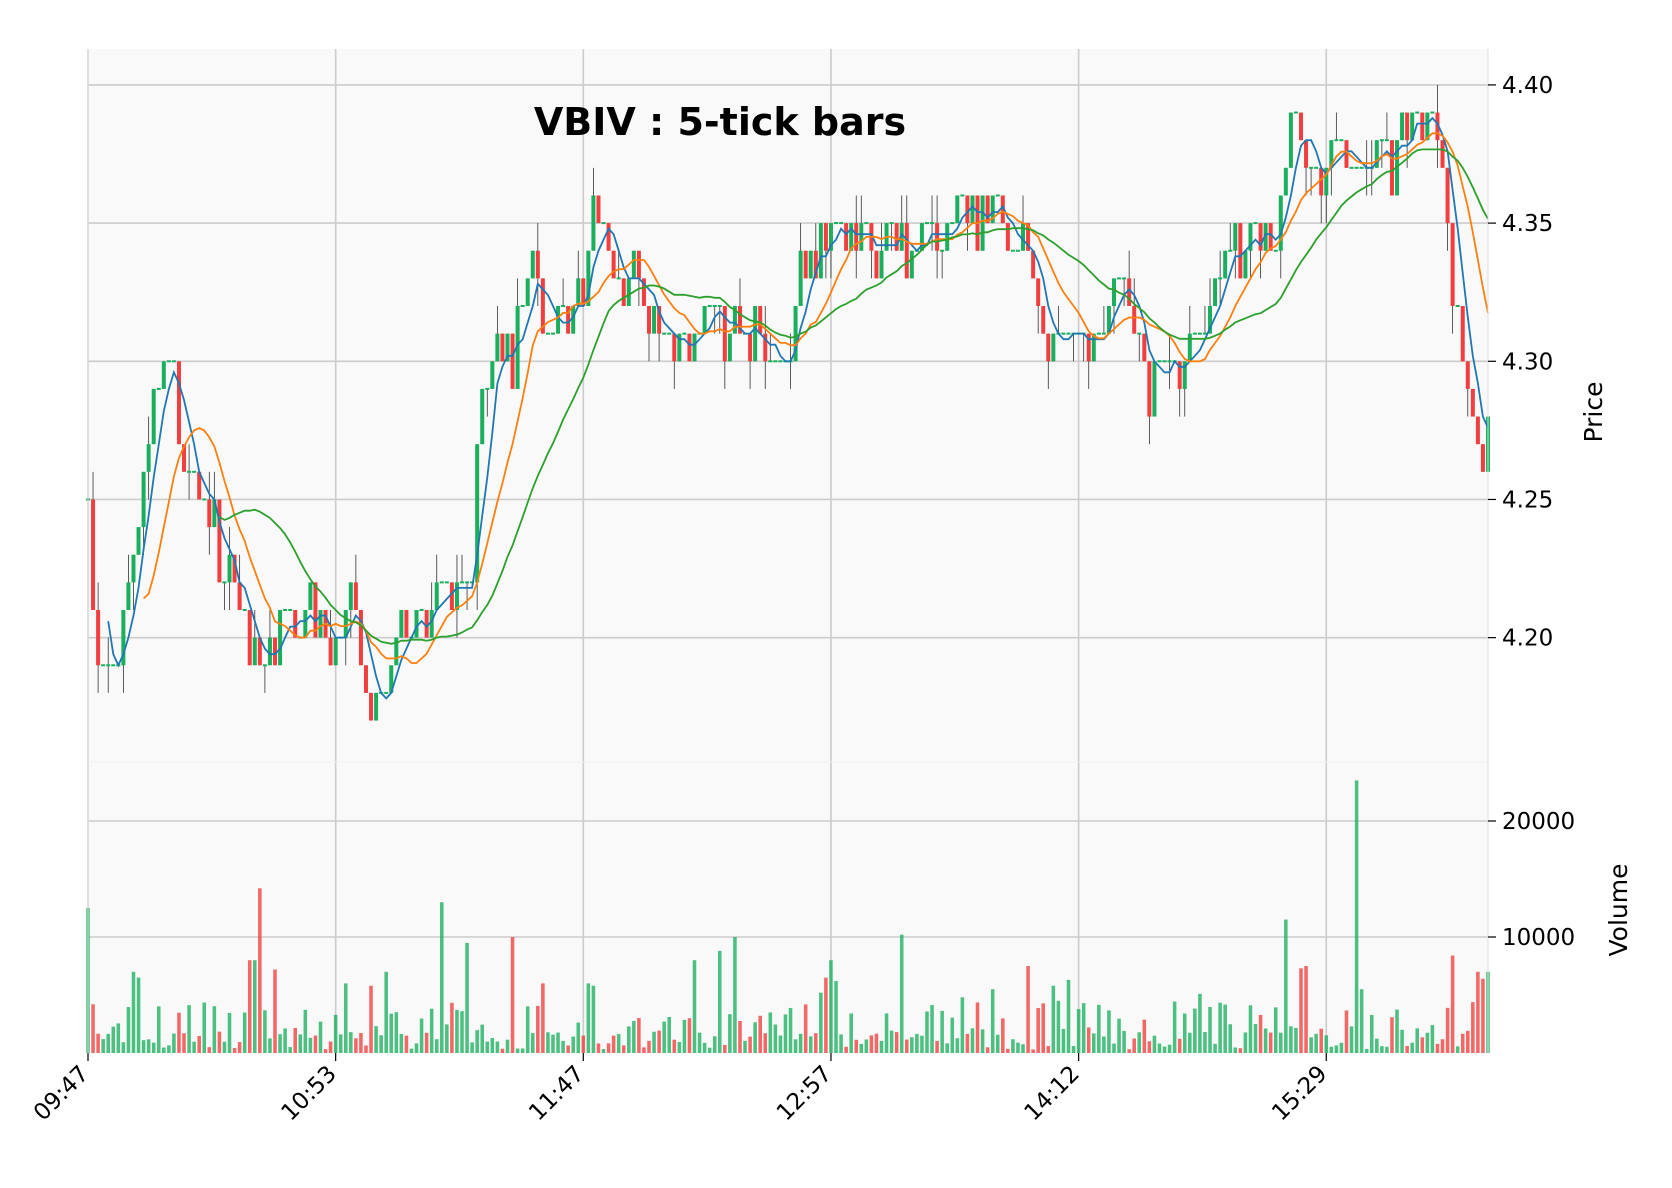 Image resolution: width=1672 pixels, height=1188 pixels. What do you see at coordinates (1527, 362) in the screenshot?
I see `price-tick-label: 4.30` at bounding box center [1527, 362].